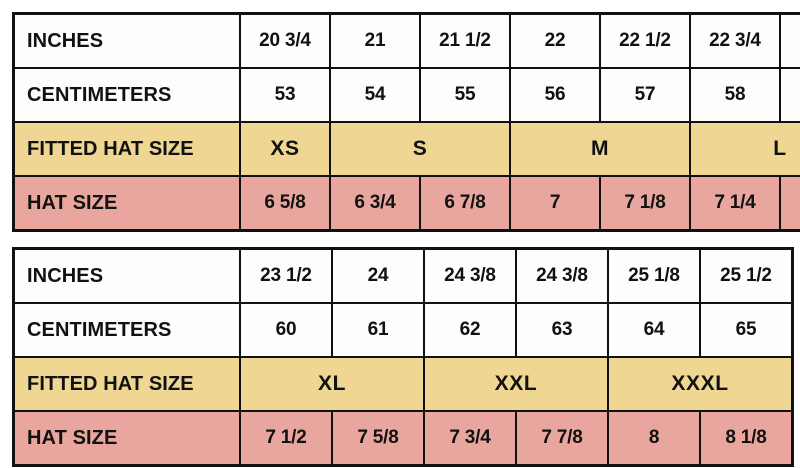 This screenshot has width=800, height=468. I want to click on fitted-size-cell: S, so click(420, 149).